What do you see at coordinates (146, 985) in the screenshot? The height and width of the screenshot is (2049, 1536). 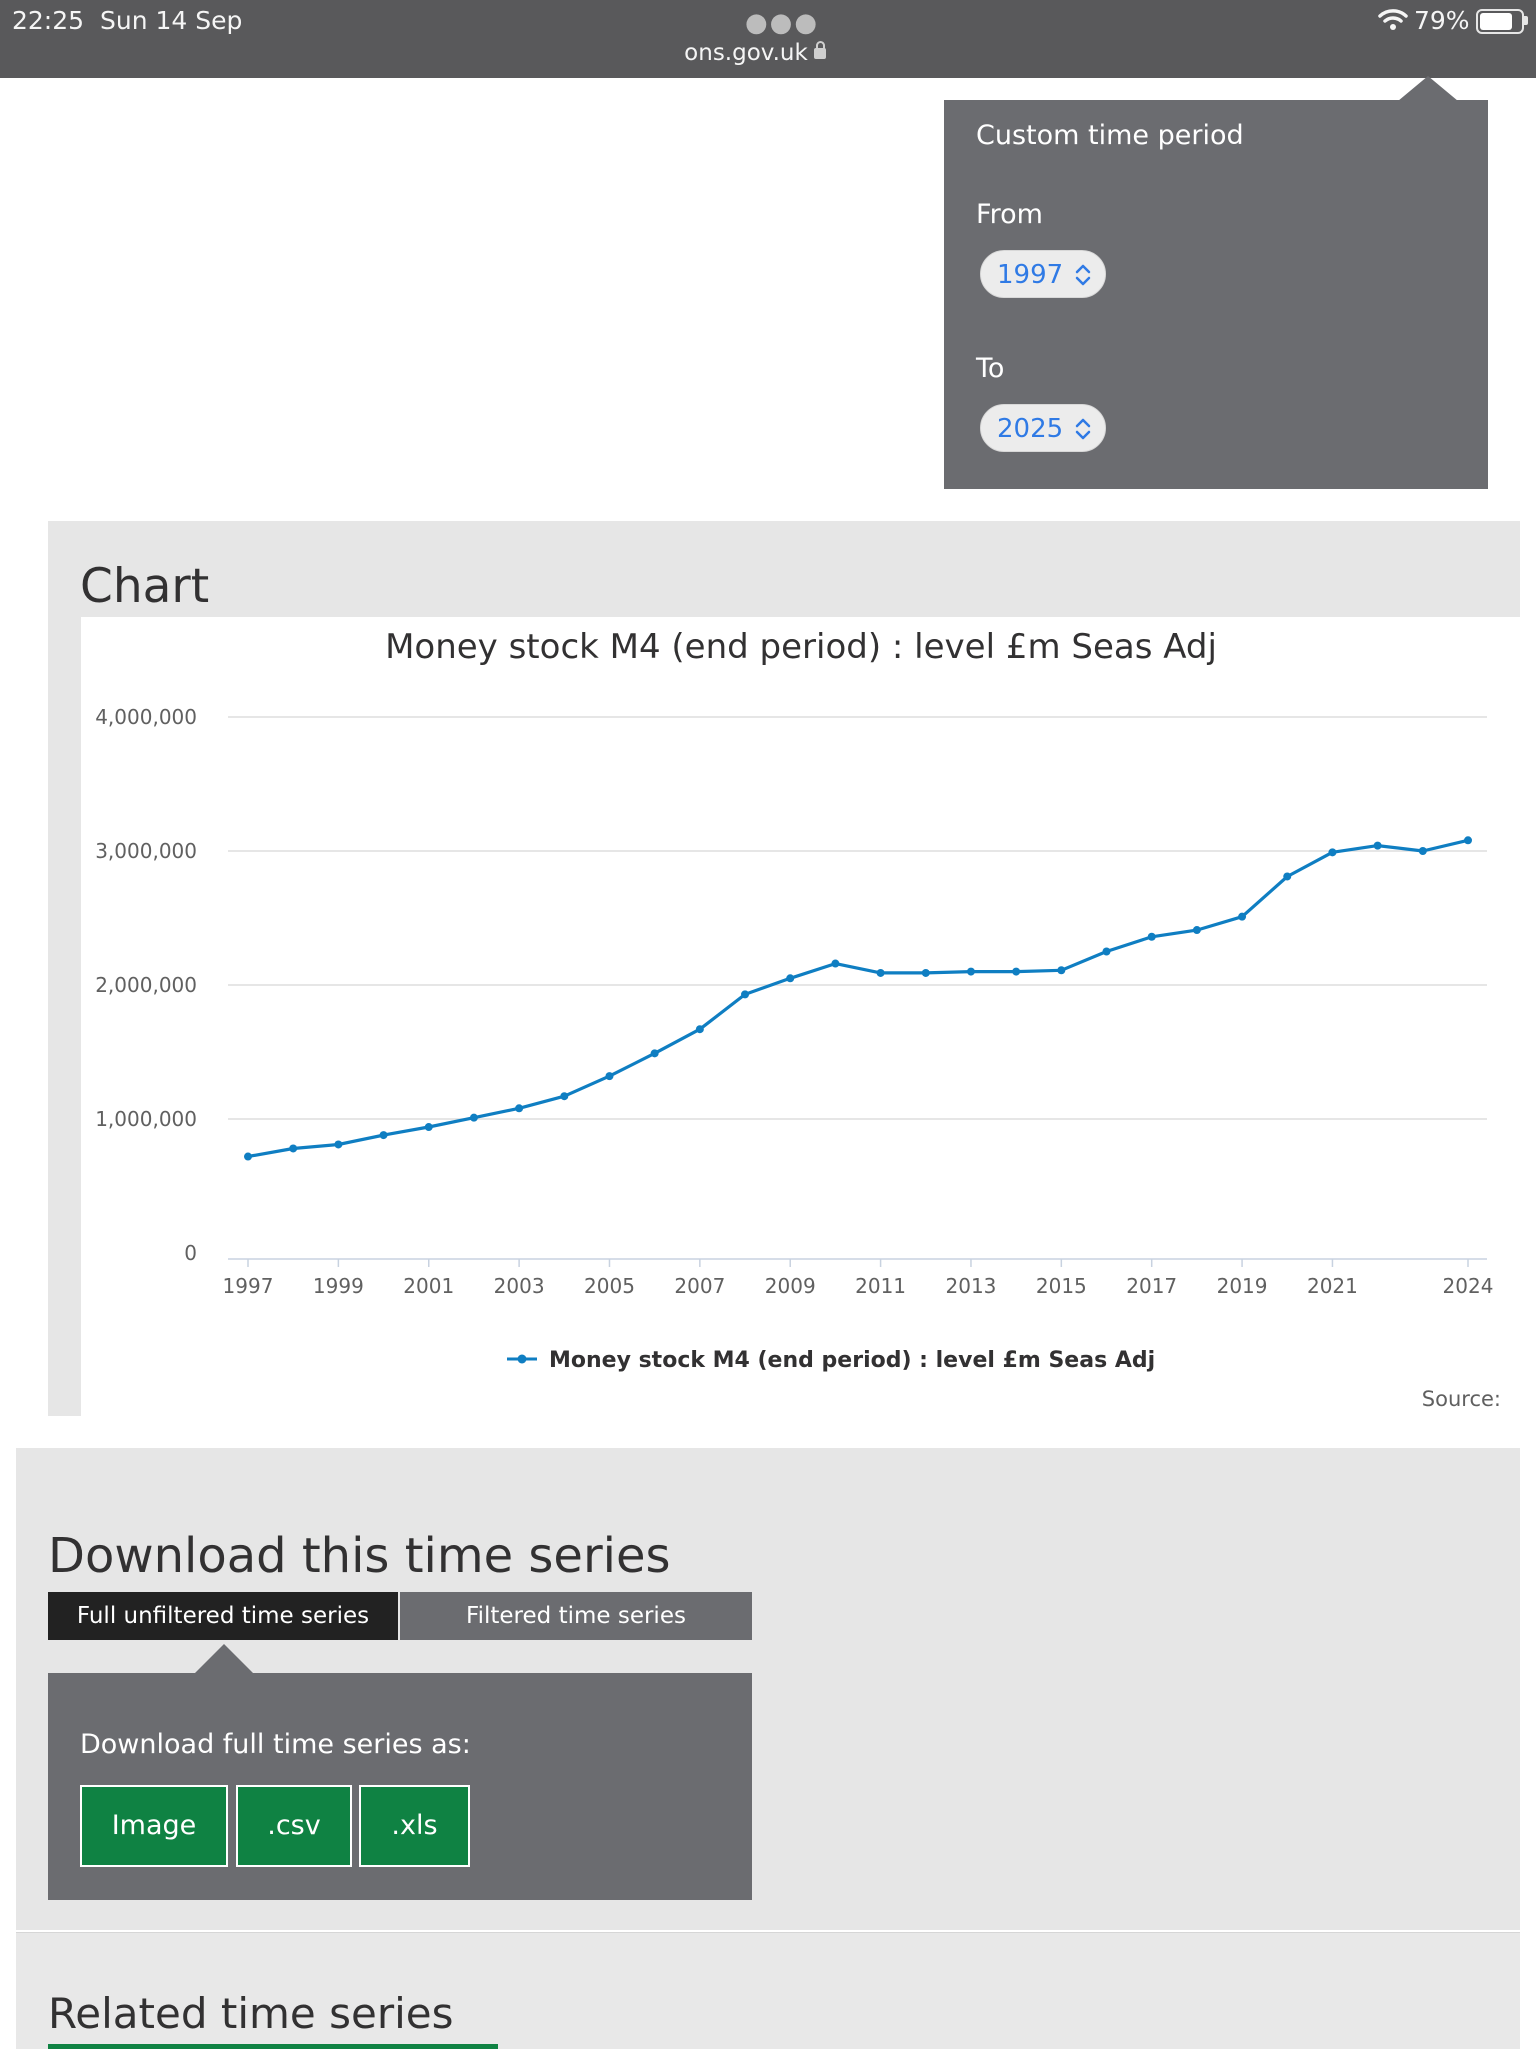 I see `y-tick-label: 2,000,000` at bounding box center [146, 985].